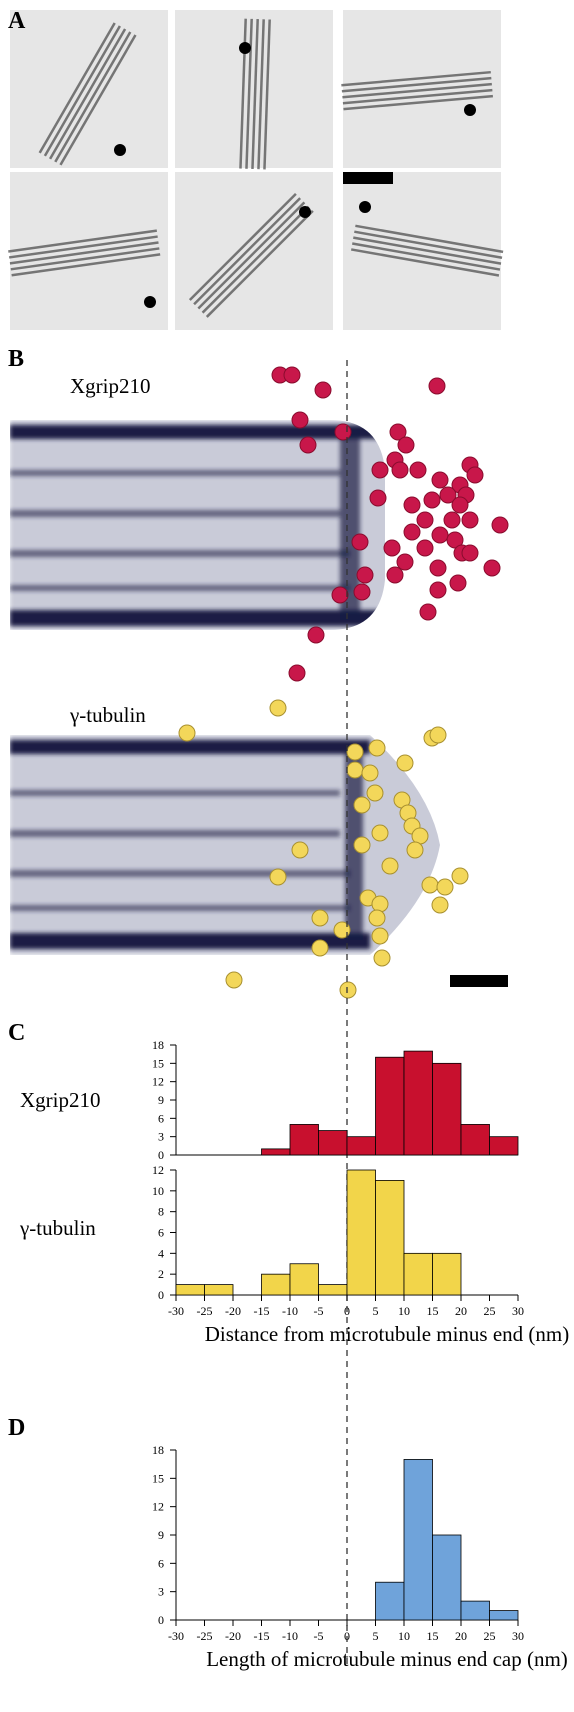  Describe the element at coordinates (57, 1228) in the screenshot. I see `y-label: γ-tubulin` at that location.